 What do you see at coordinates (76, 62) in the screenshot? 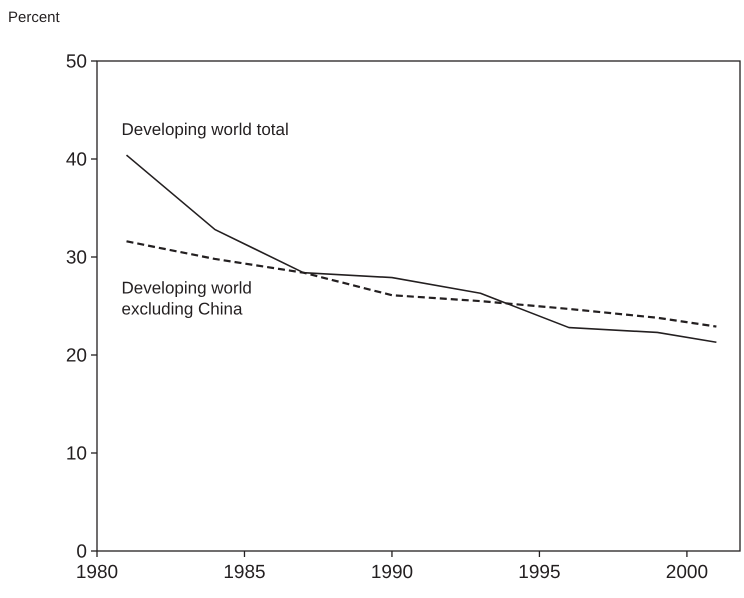
I see `y-tick-label: 50` at bounding box center [76, 62].